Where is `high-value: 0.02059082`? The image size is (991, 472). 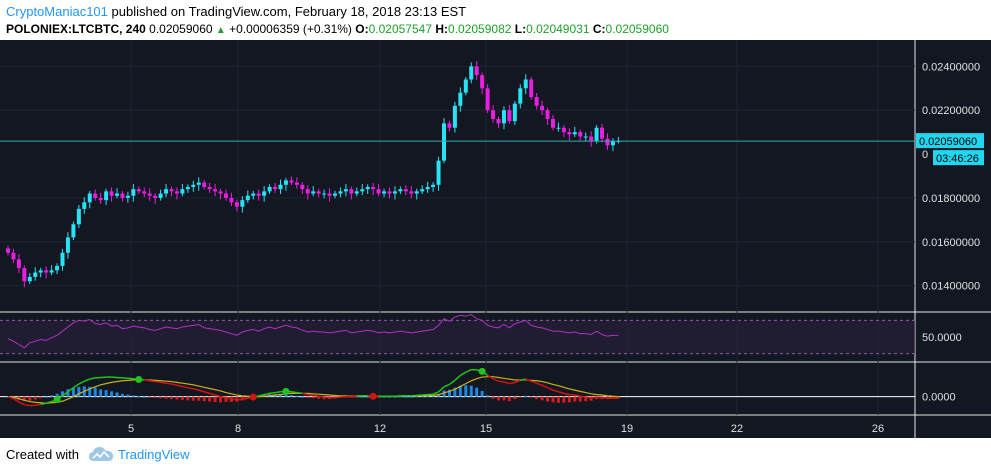
high-value: 0.02059082 is located at coordinates (480, 29).